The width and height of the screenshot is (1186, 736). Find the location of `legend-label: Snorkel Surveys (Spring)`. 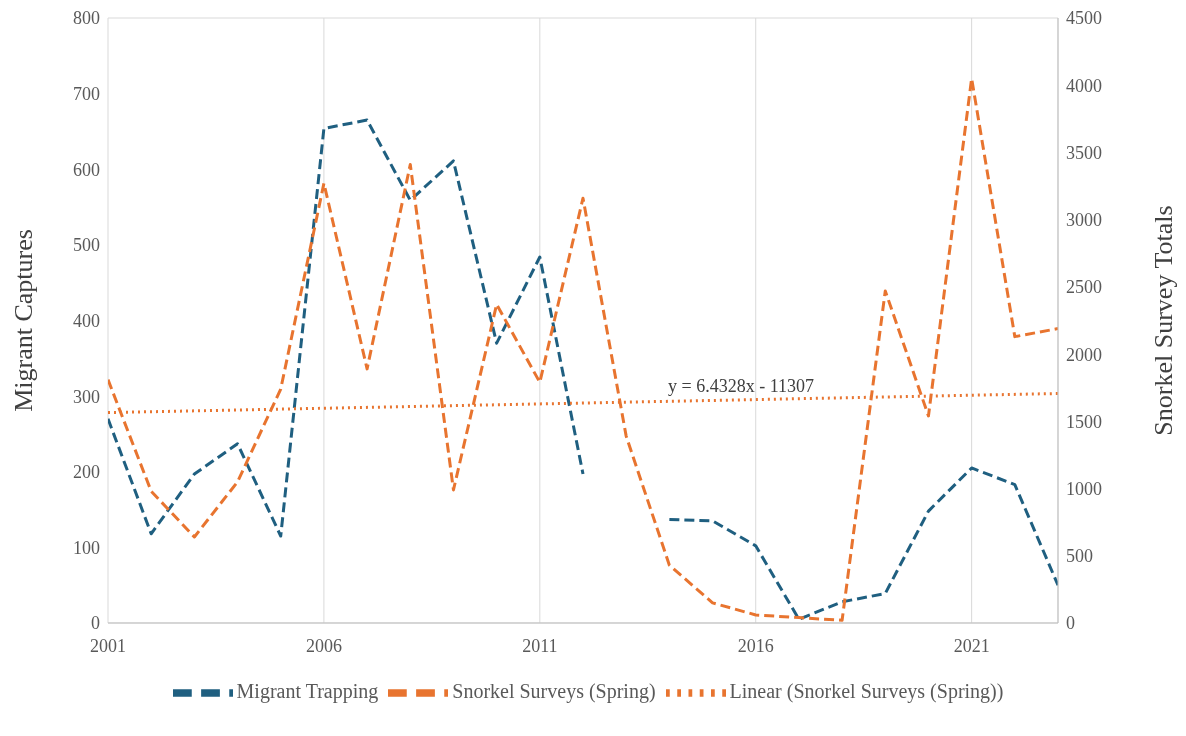

legend-label: Snorkel Surveys (Spring) is located at coordinates (554, 690).